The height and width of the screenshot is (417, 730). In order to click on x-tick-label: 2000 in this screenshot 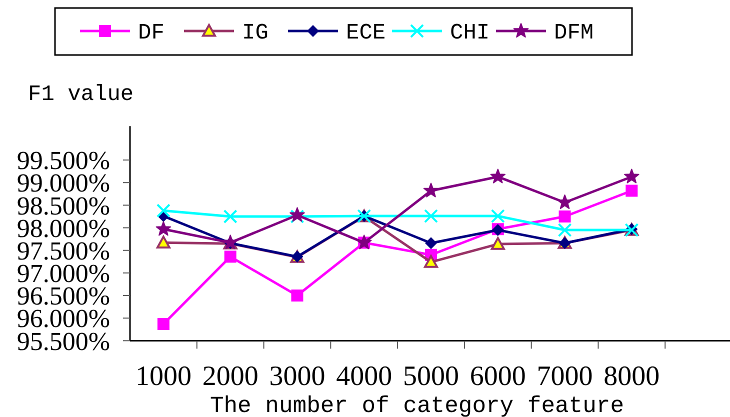, I will do `click(230, 376)`.